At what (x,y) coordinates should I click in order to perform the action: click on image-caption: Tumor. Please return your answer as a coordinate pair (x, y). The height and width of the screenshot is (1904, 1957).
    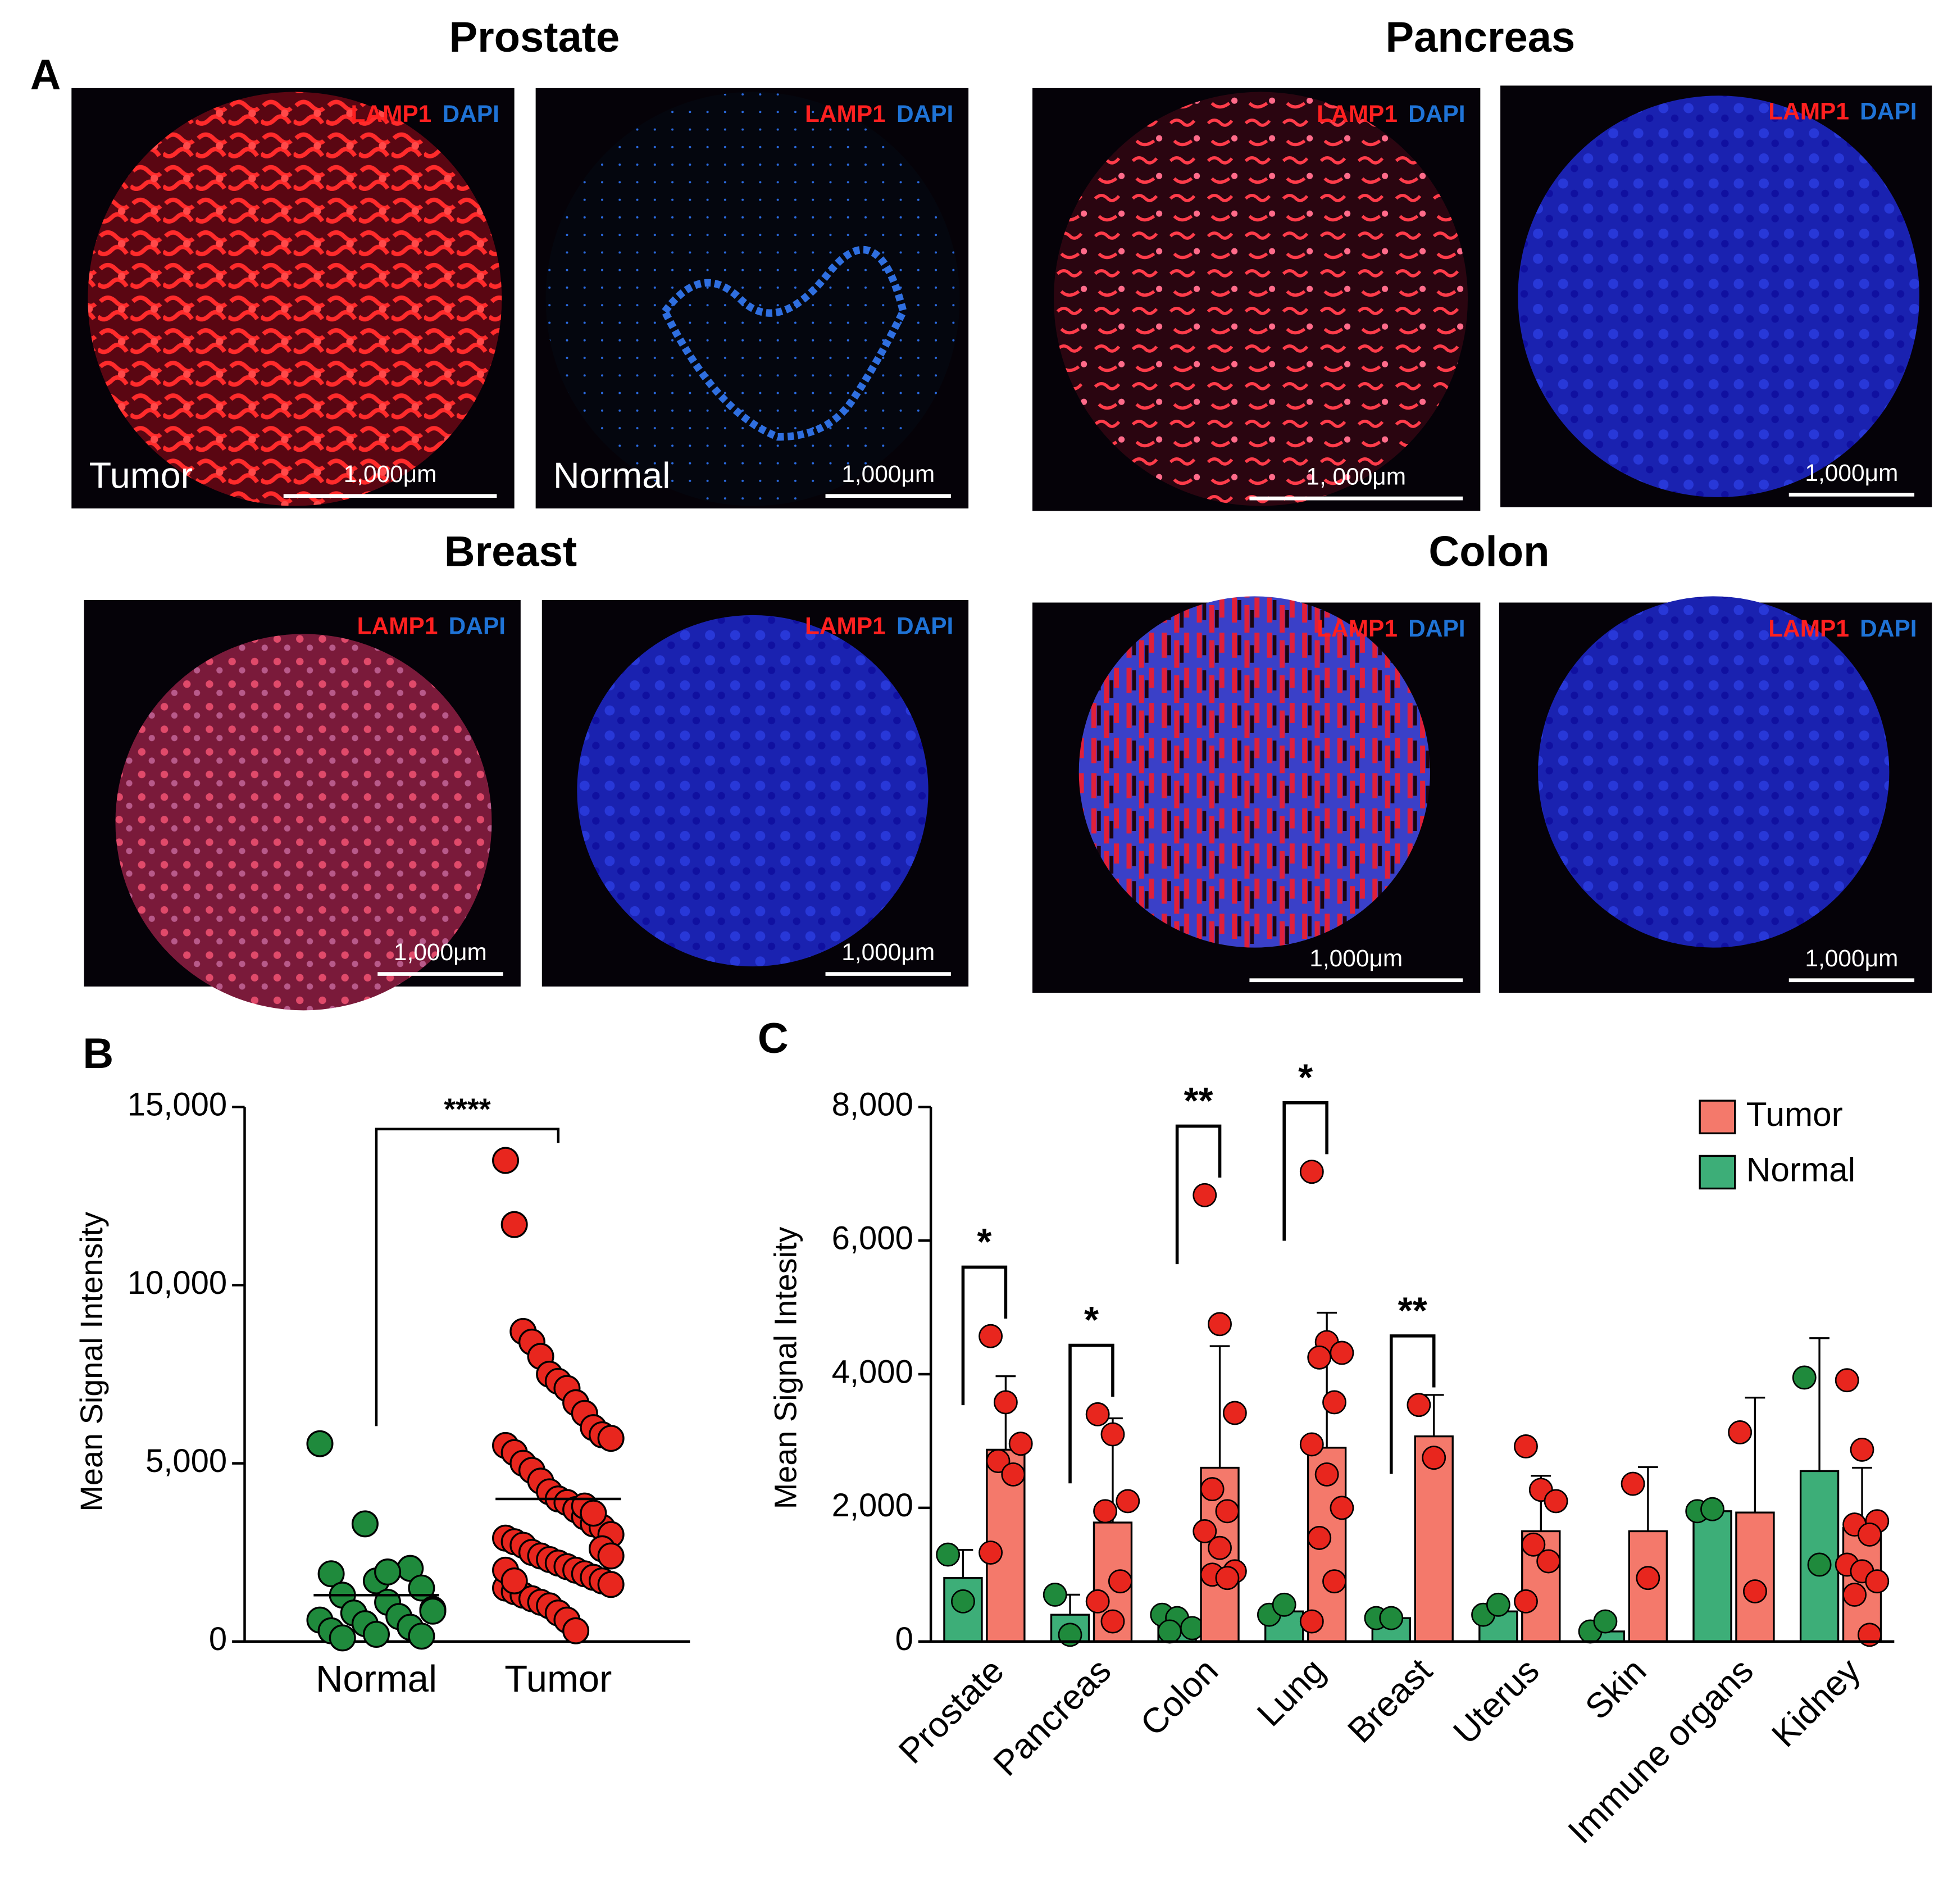
    Looking at the image, I should click on (141, 475).